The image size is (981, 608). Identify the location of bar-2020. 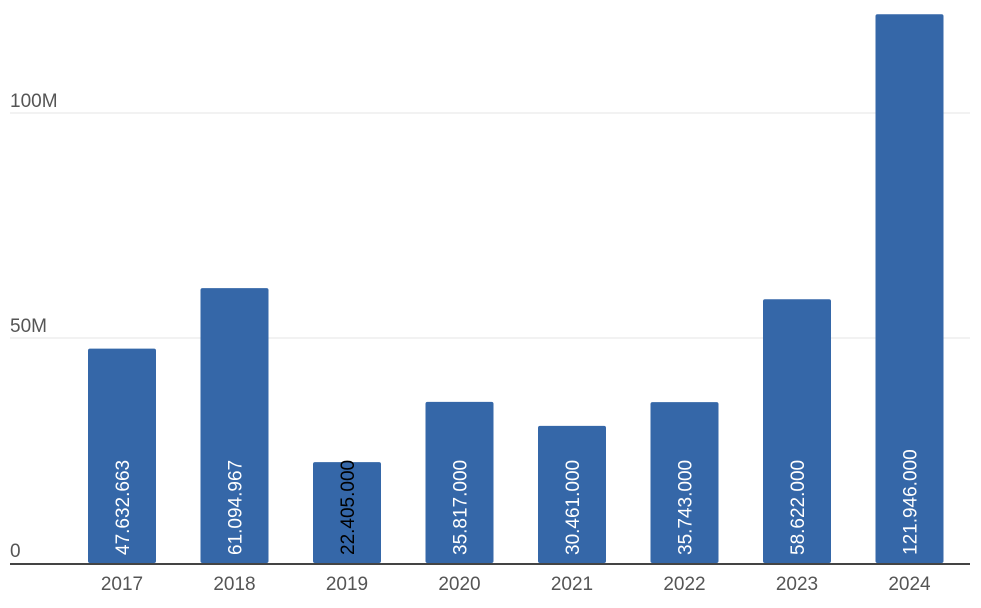
(459, 482).